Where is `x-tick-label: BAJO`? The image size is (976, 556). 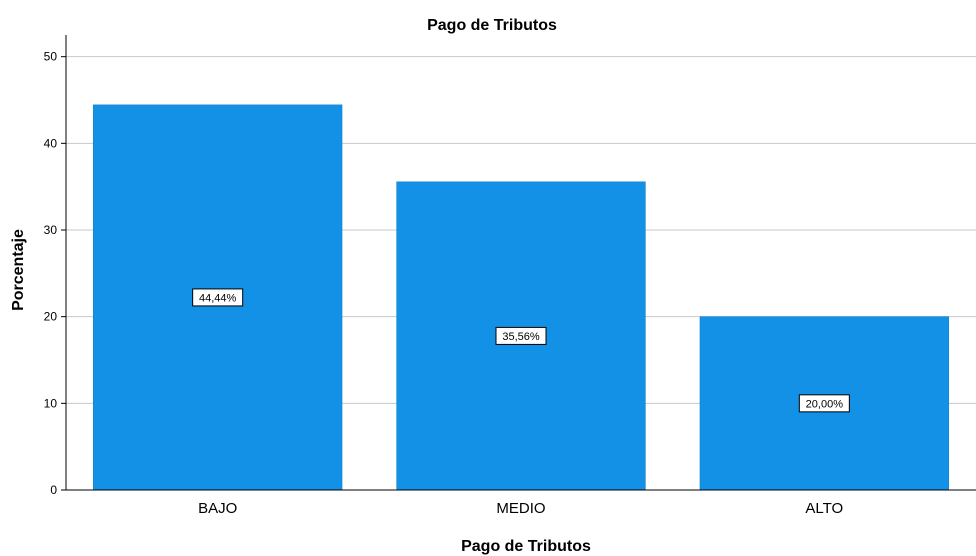
x-tick-label: BAJO is located at coordinates (217, 508).